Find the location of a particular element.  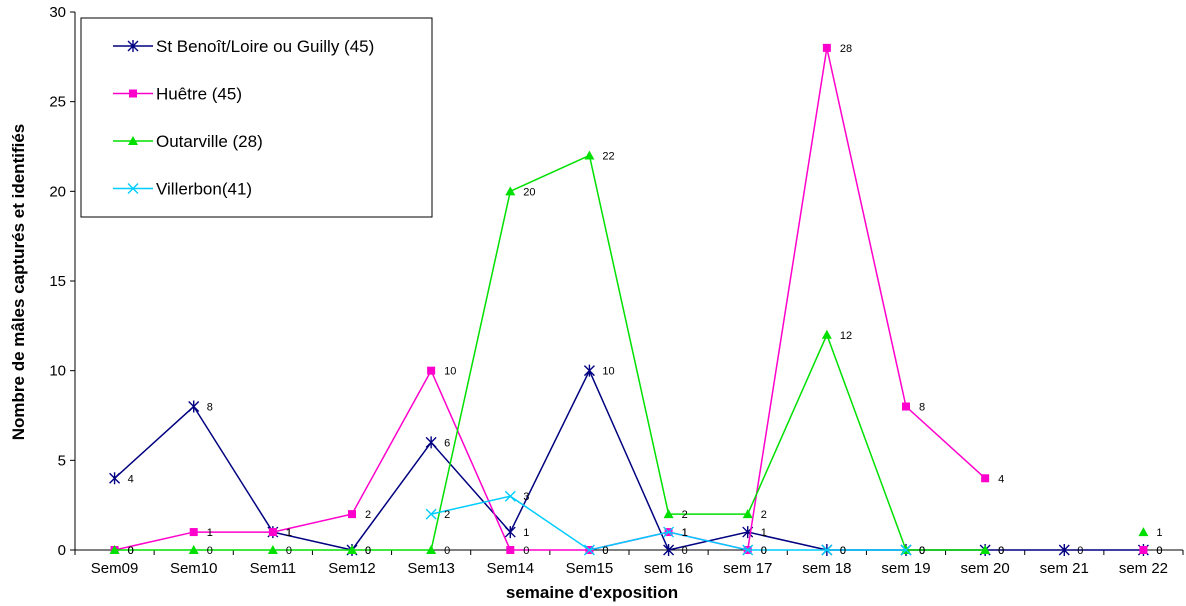

series-2-label-7: 2 is located at coordinates (685, 515).